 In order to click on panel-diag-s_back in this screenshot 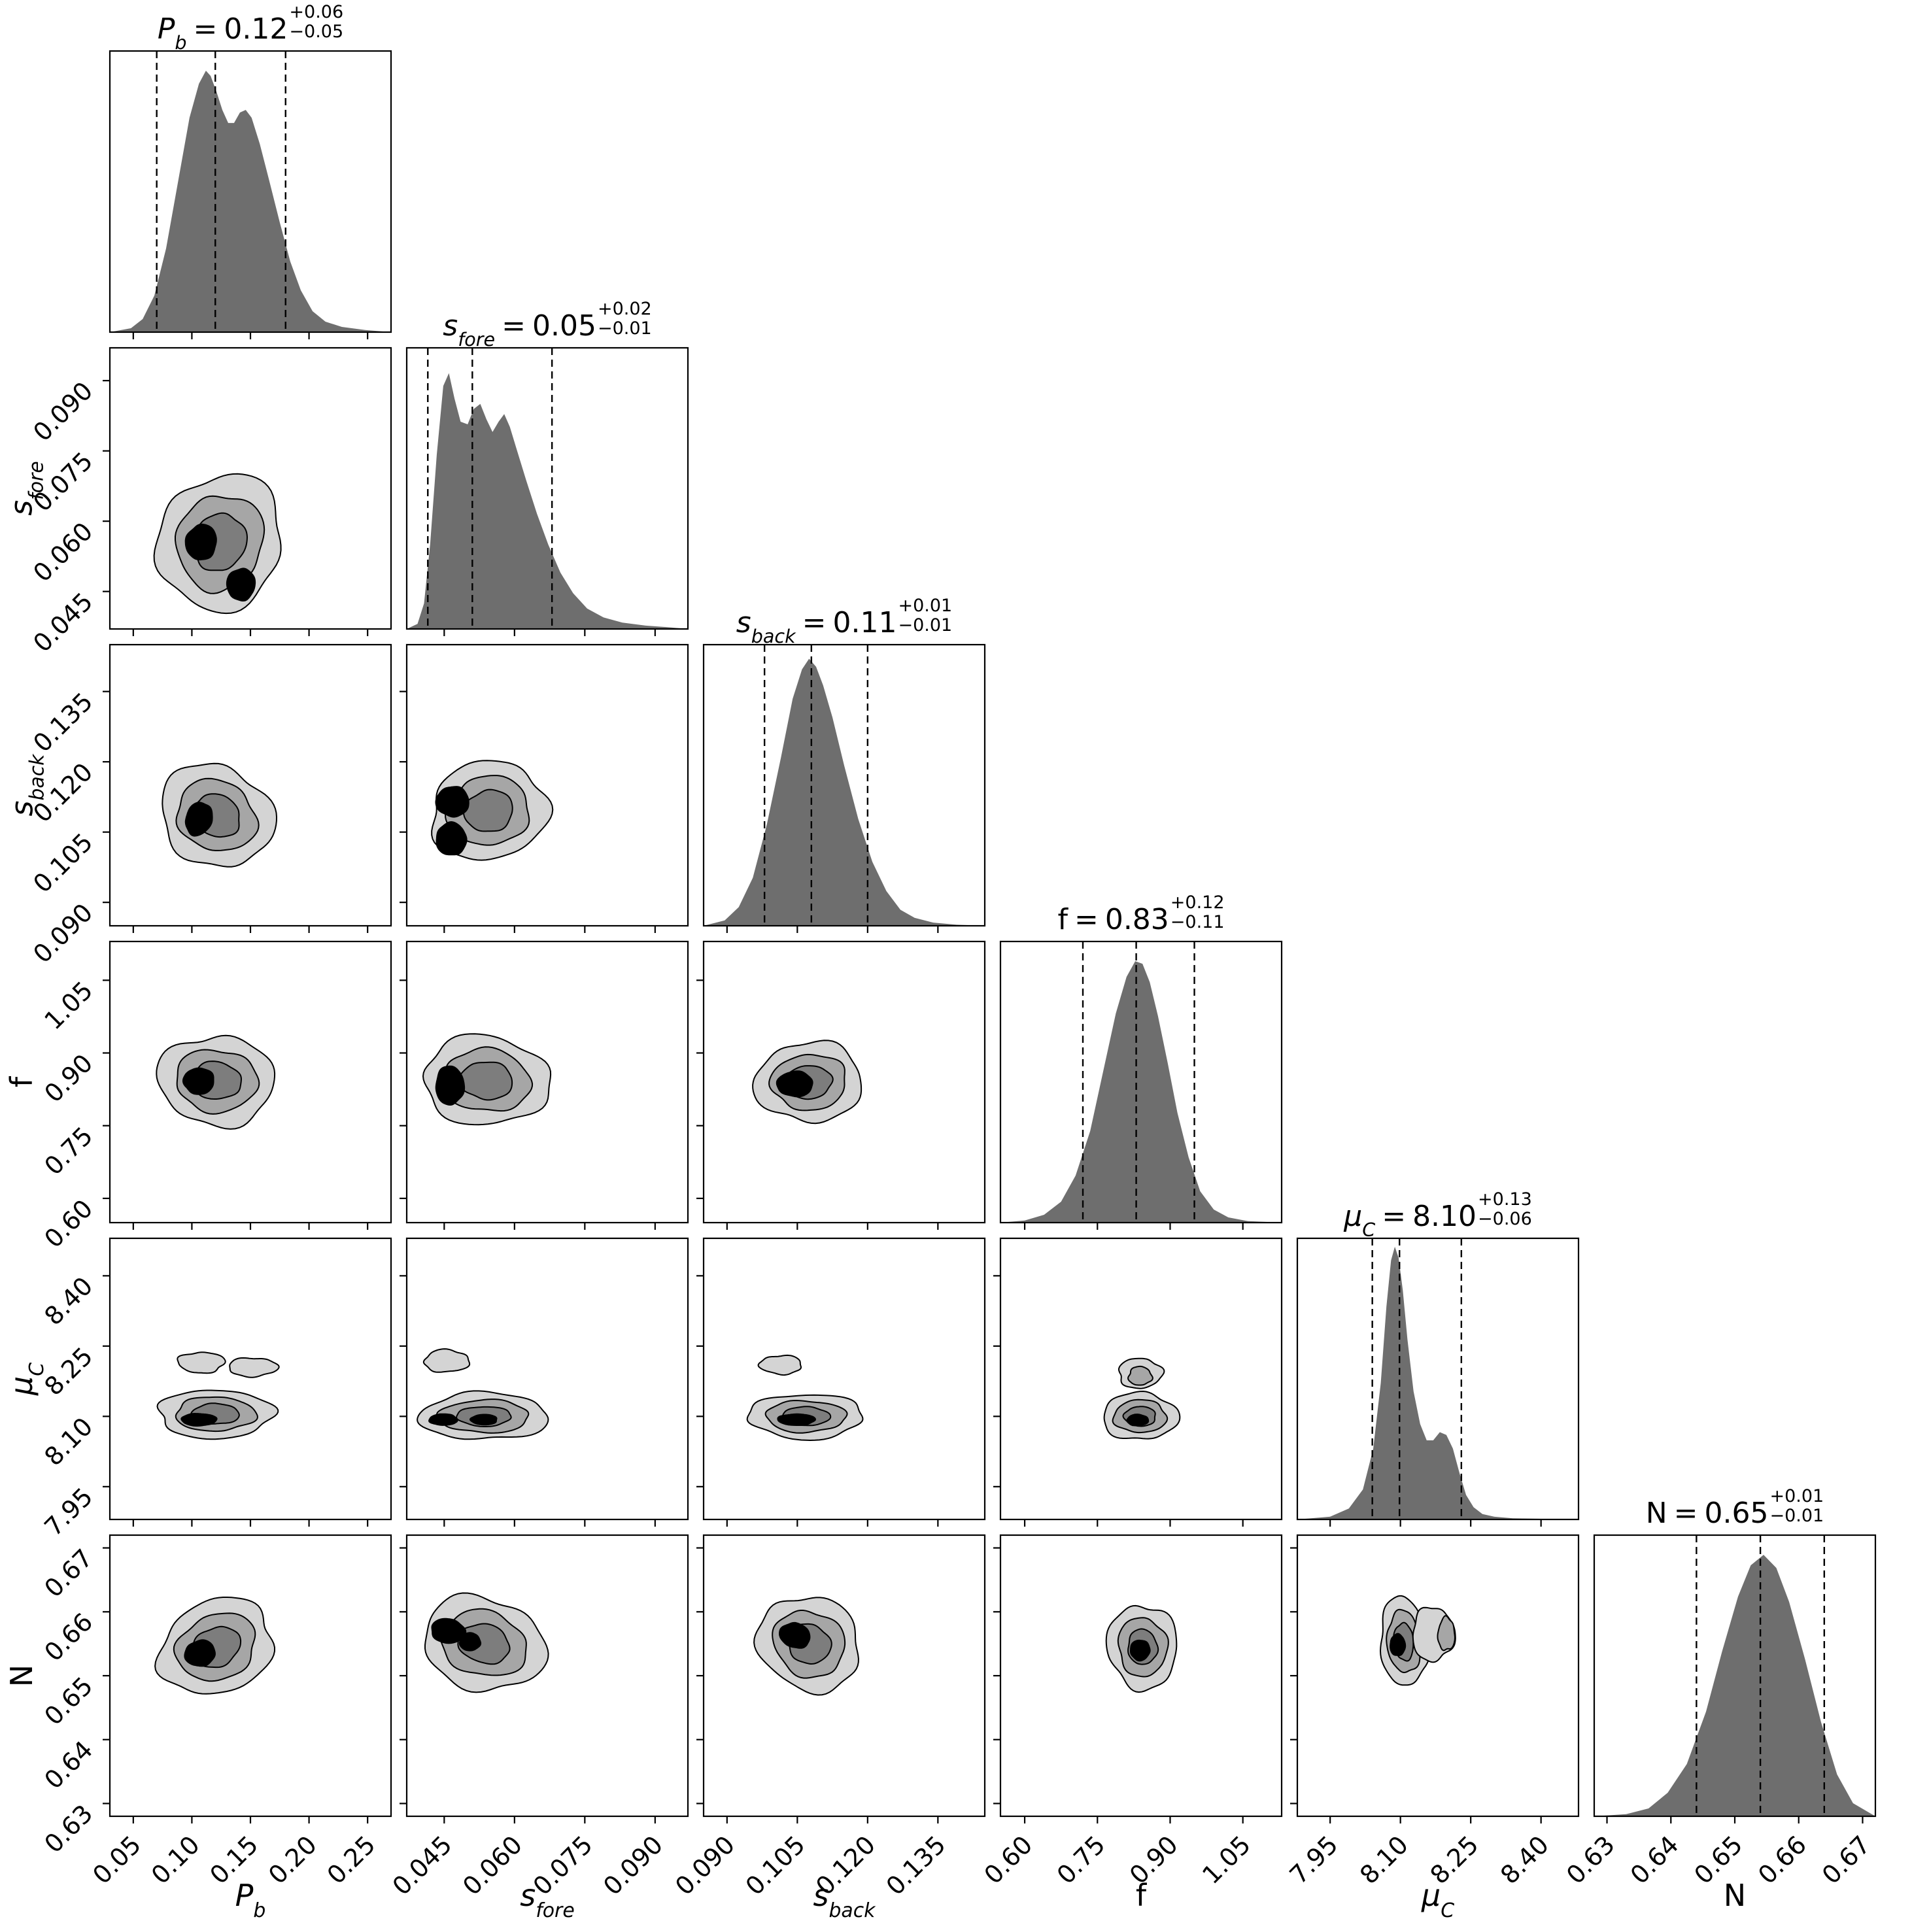, I will do `click(844, 788)`.